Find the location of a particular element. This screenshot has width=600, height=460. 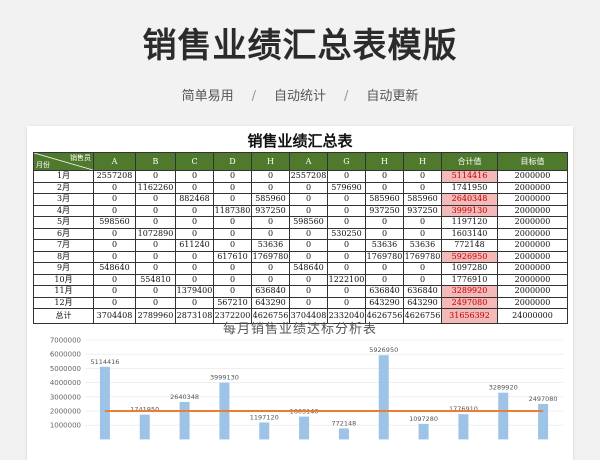

total-cell: 2640348 is located at coordinates (469, 199).